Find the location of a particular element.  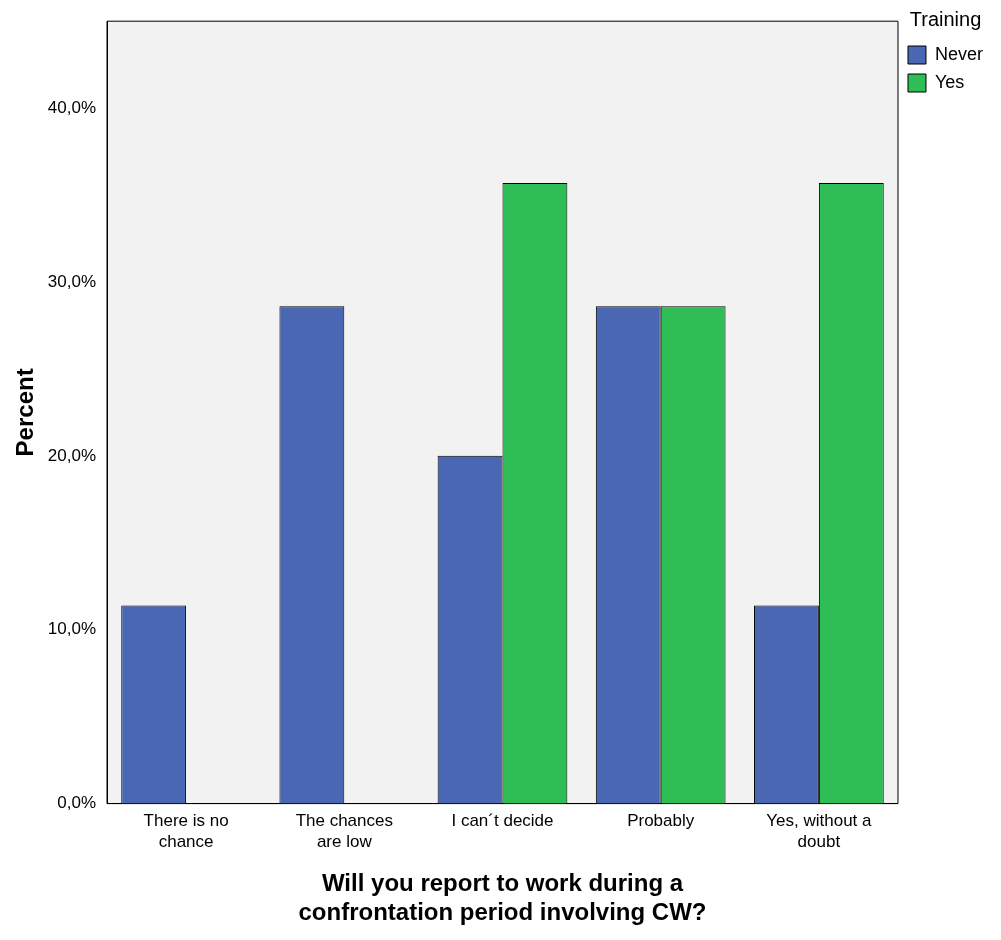

x-tick-label: There is no chance is located at coordinates (186, 831).